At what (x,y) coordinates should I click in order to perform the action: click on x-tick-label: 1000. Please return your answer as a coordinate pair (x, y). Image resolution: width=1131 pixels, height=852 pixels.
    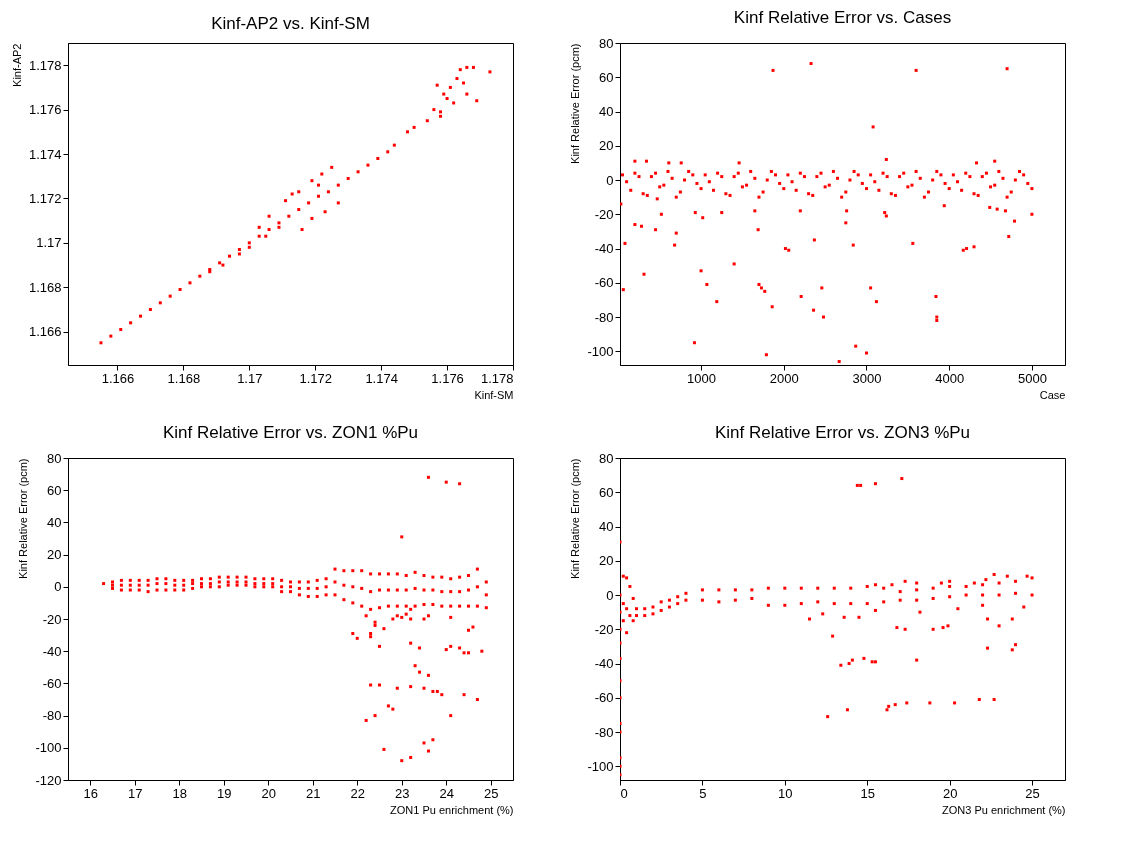
    Looking at the image, I should click on (702, 378).